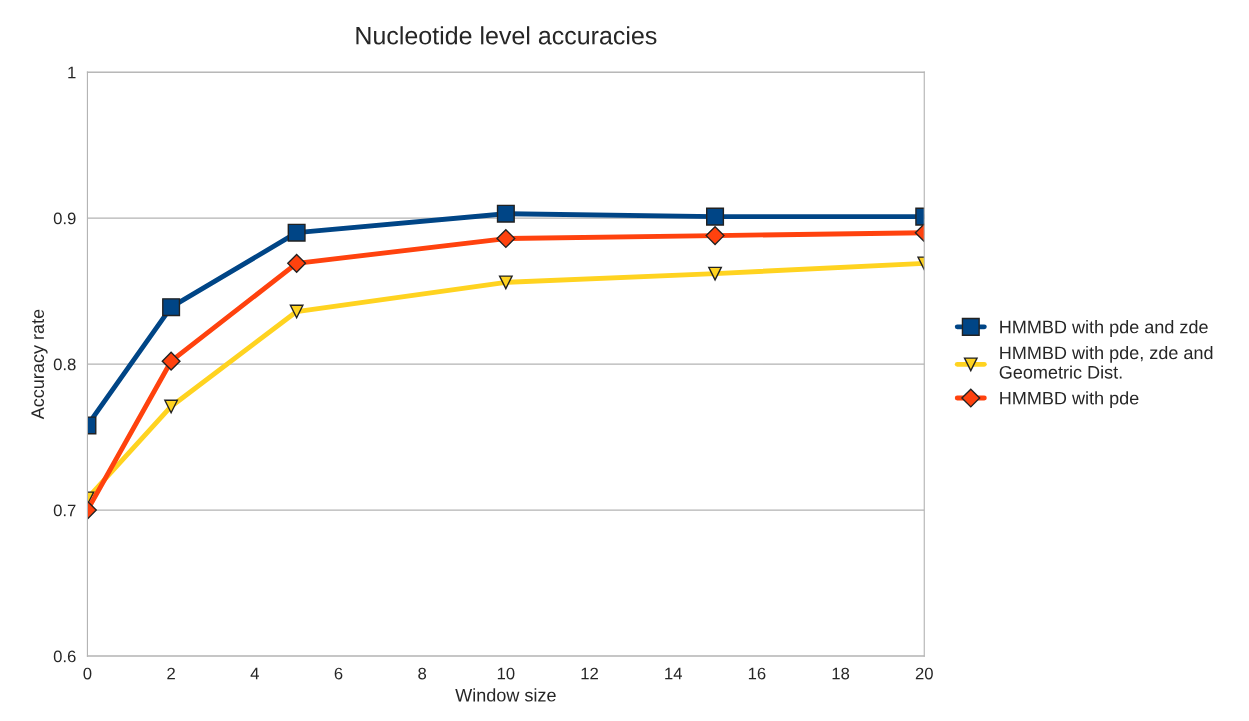  I want to click on x-tick-label: 0, so click(87, 673).